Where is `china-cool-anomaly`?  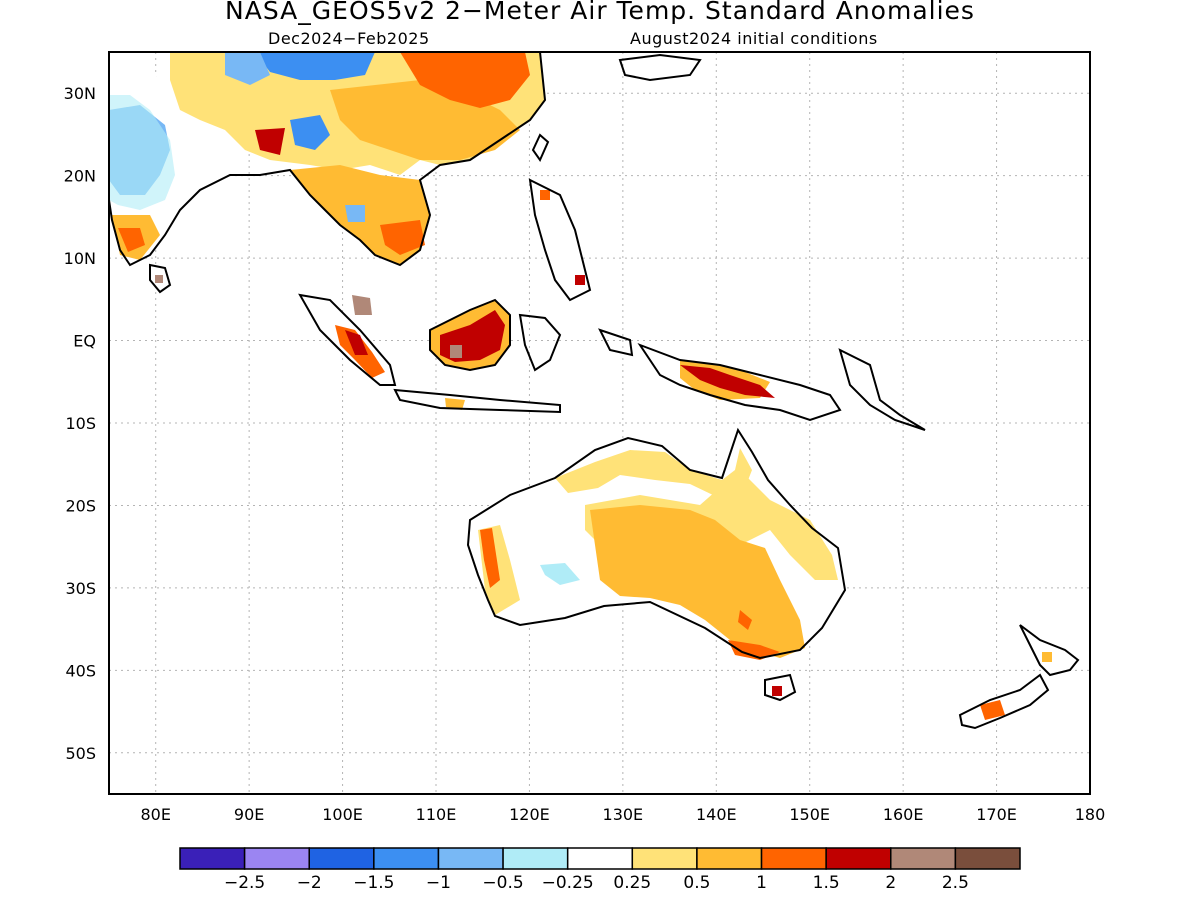
china-cool-anomaly is located at coordinates (315, 66).